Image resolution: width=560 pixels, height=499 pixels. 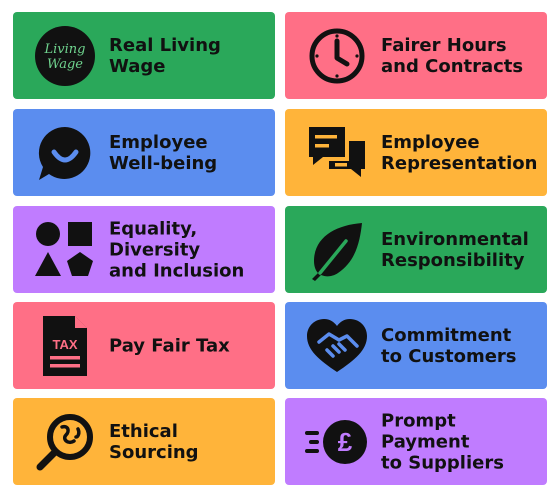 I want to click on card-employee-wellbeing: Employee Well-being, so click(x=144, y=152).